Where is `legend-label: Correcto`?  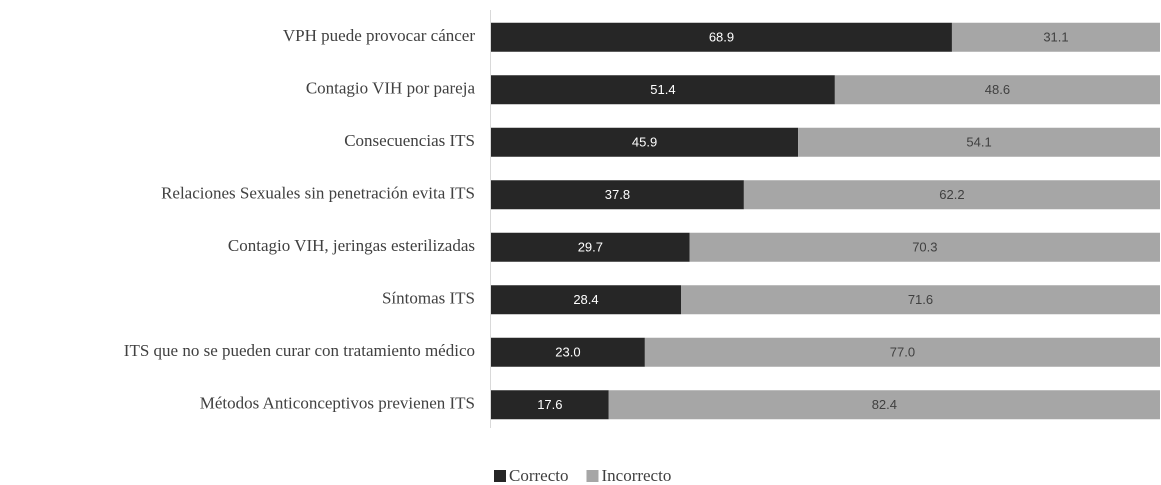
legend-label: Correcto is located at coordinates (538, 475).